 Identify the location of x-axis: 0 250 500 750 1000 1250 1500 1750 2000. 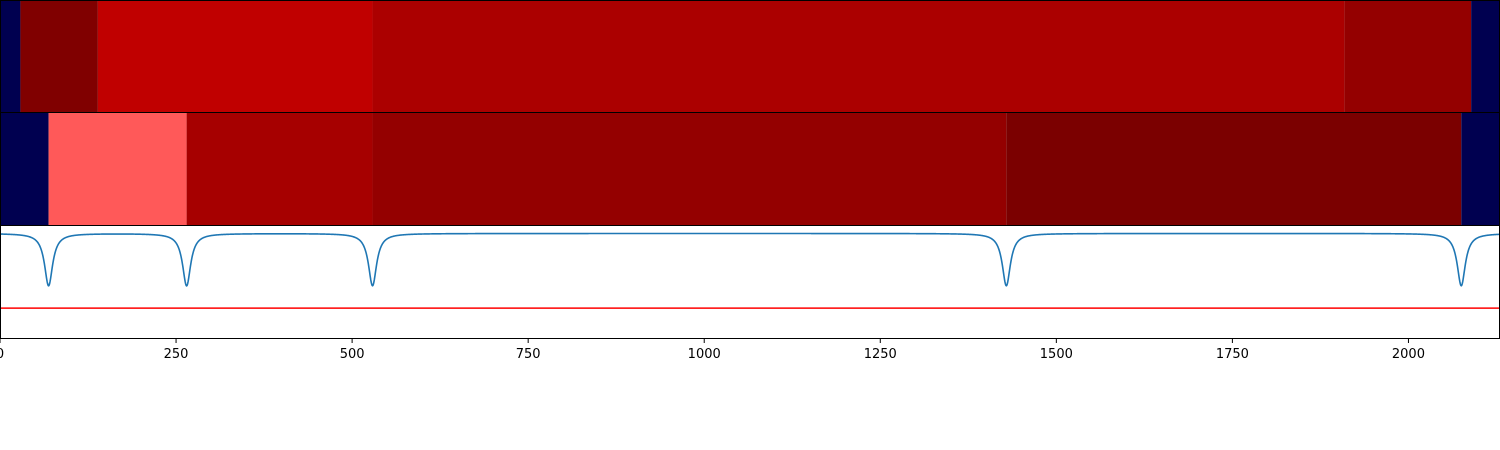
(712, 350).